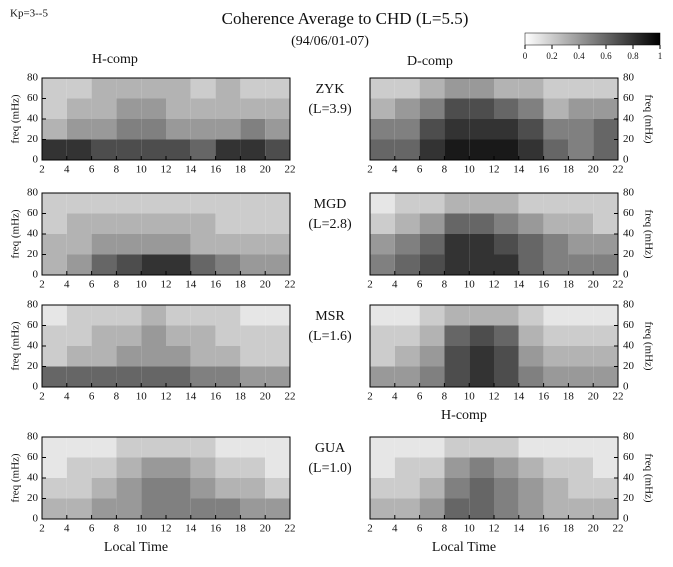 This screenshot has width=673, height=567. Describe the element at coordinates (33, 254) in the screenshot. I see `y-tick-label: 20` at that location.